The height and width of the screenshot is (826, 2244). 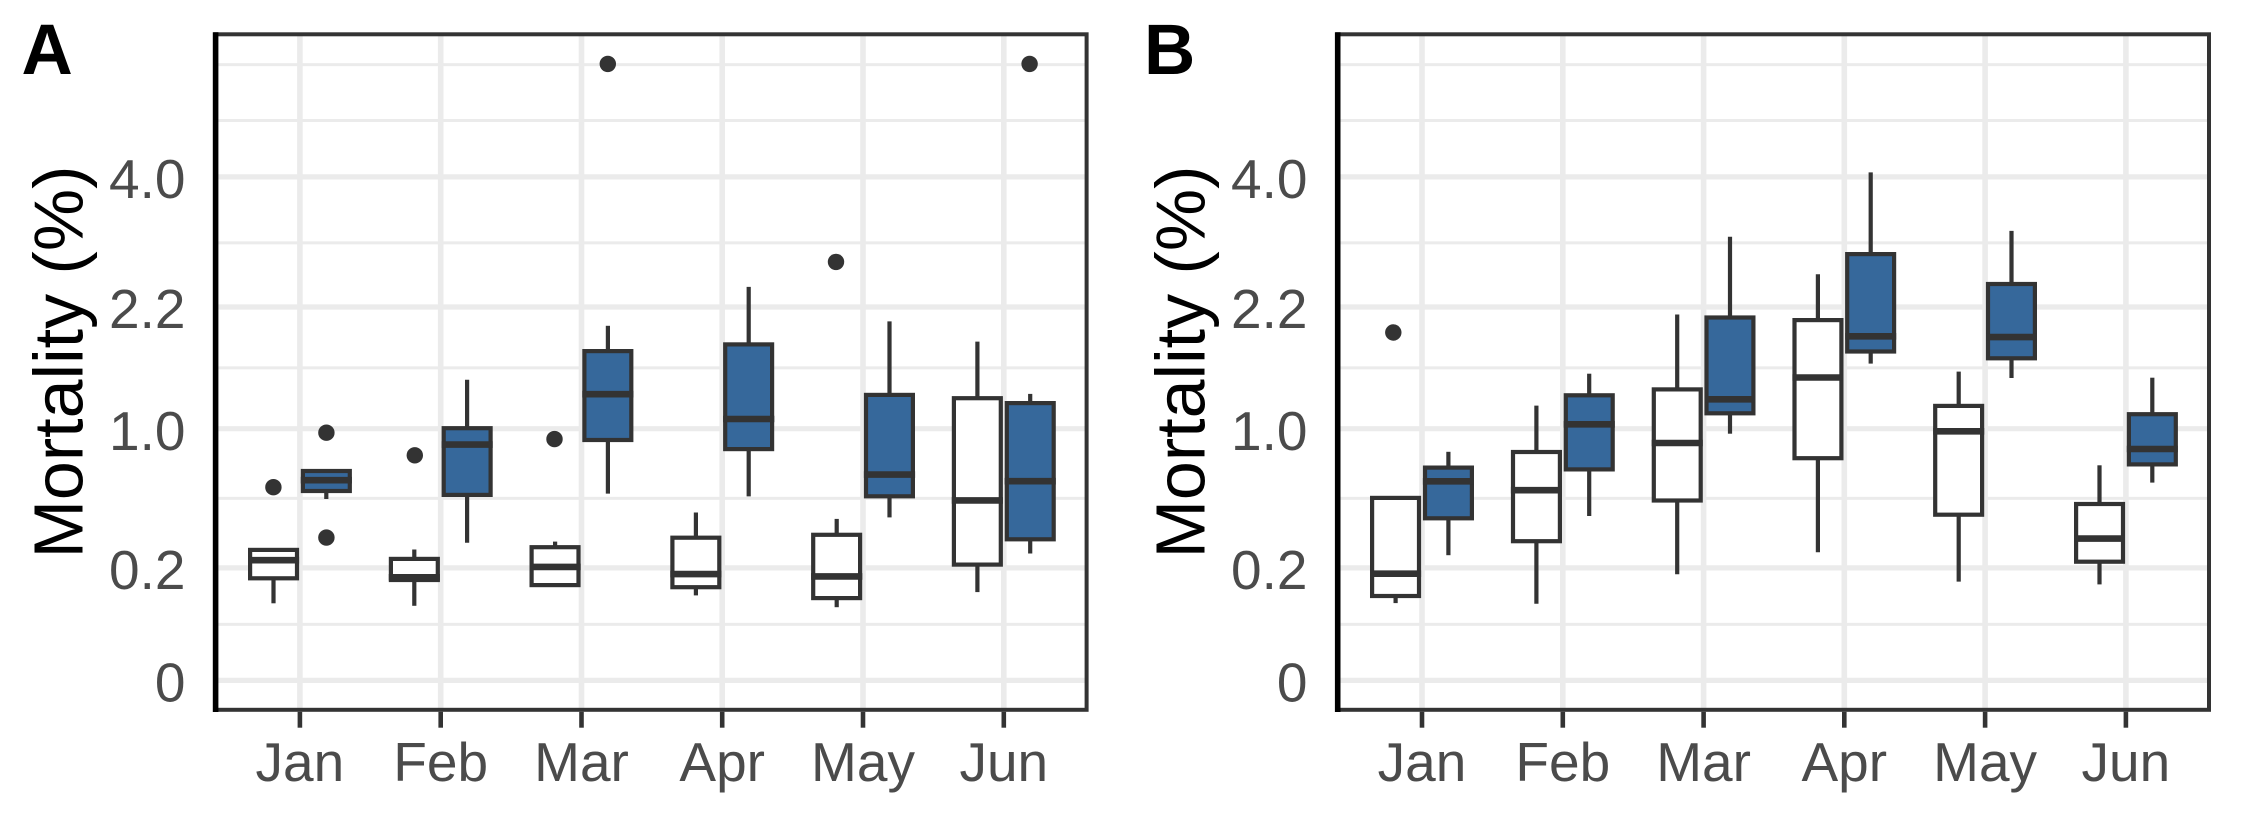 I want to click on svg-text: A, so click(x=47, y=50).